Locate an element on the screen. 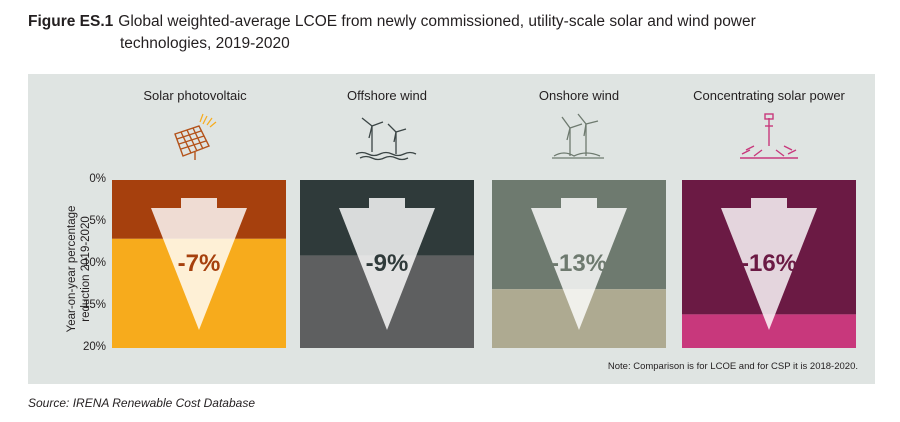  concentrating-solar-tower-icon is located at coordinates (769, 138).